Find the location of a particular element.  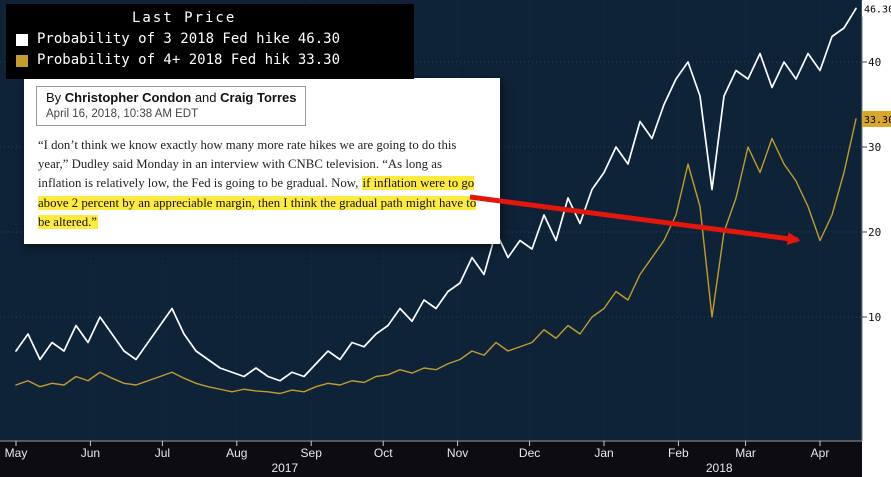

byline: By Christopher Condon and Craig Torres is located at coordinates (171, 97).